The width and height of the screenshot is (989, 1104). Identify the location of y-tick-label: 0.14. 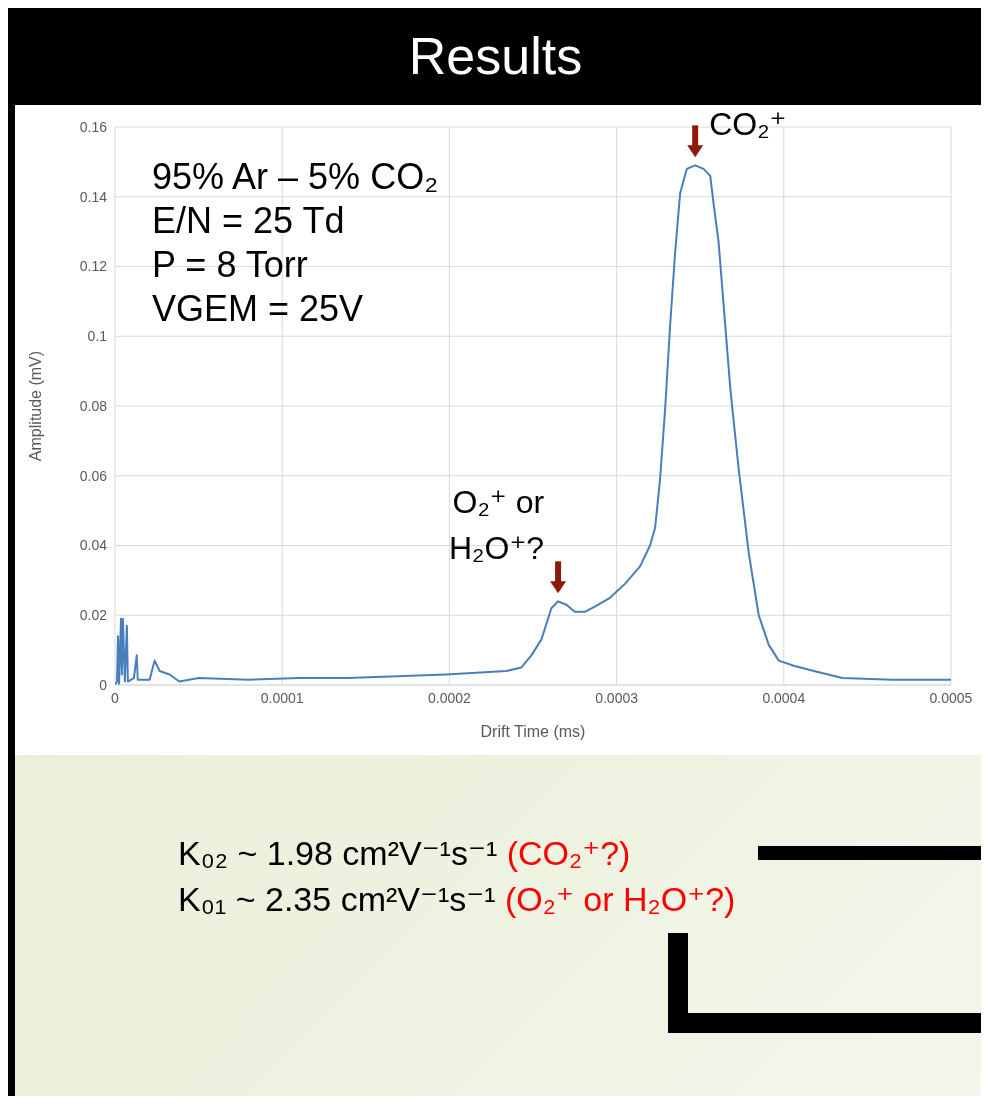
(93, 196).